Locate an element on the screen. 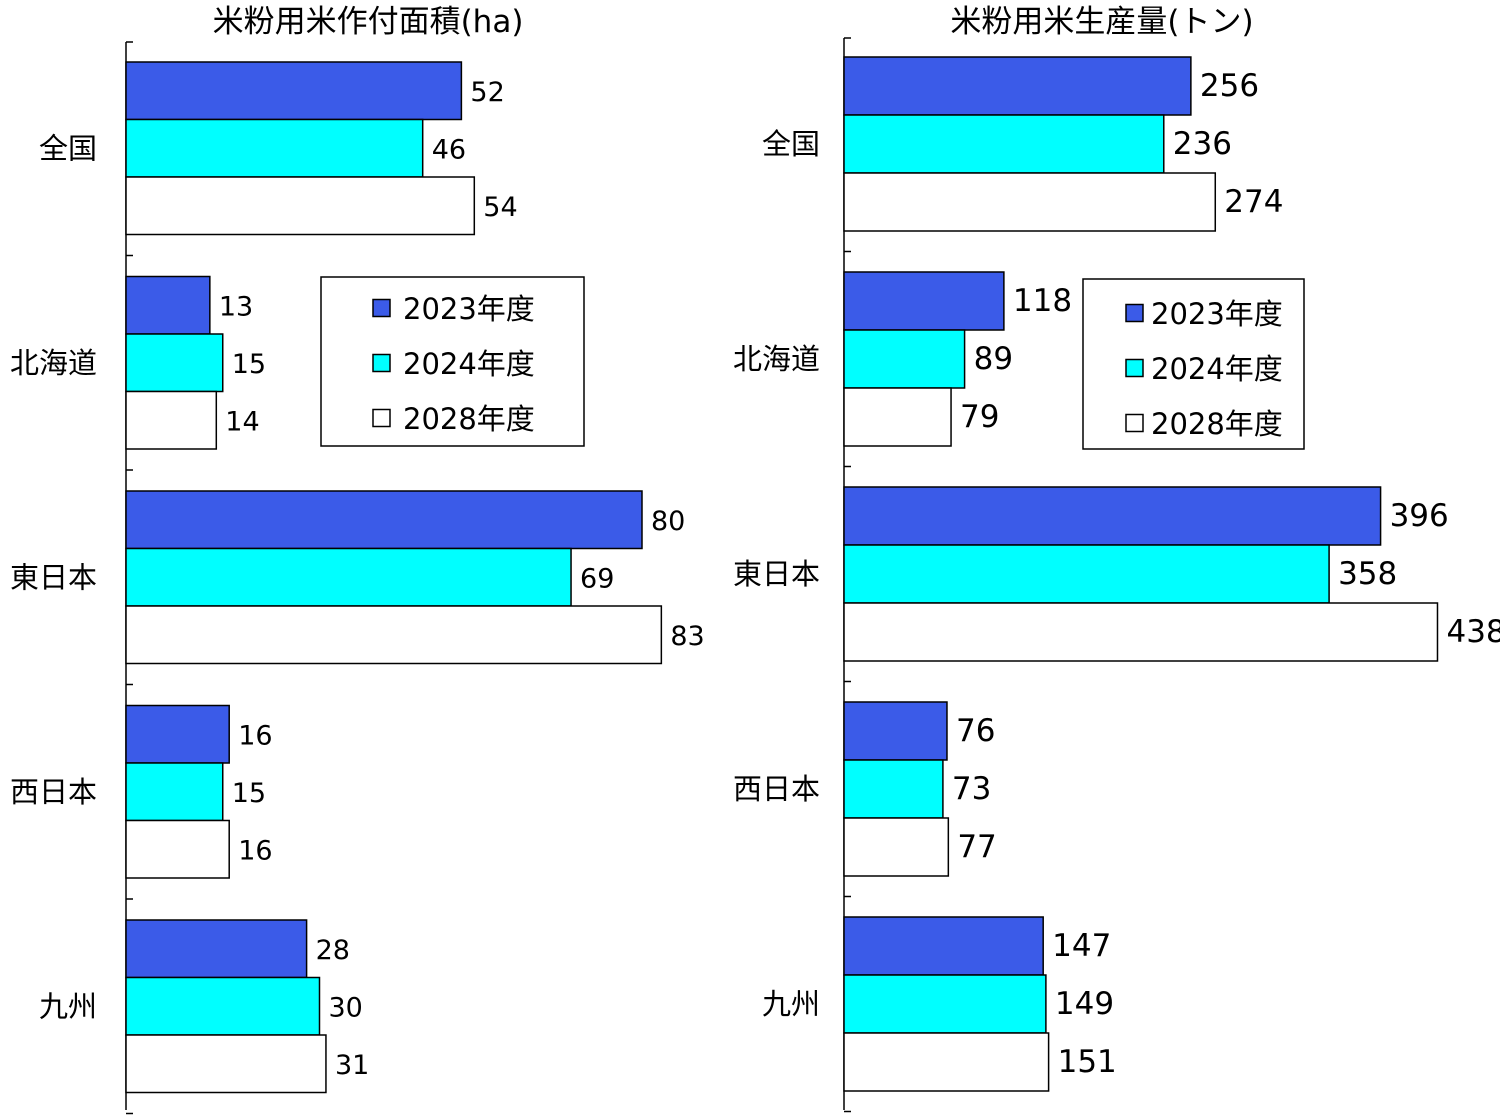 The height and width of the screenshot is (1115, 1500). data-label: 79 is located at coordinates (979, 417).